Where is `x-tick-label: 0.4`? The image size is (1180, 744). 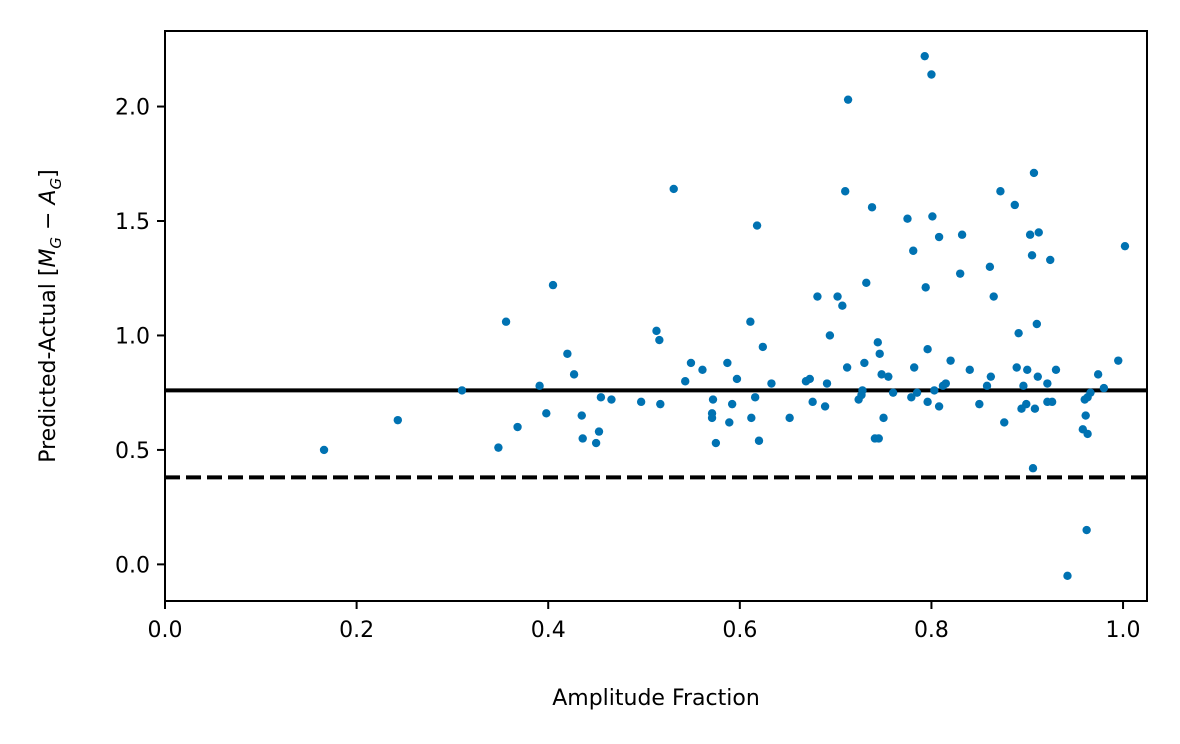 x-tick-label: 0.4 is located at coordinates (548, 630).